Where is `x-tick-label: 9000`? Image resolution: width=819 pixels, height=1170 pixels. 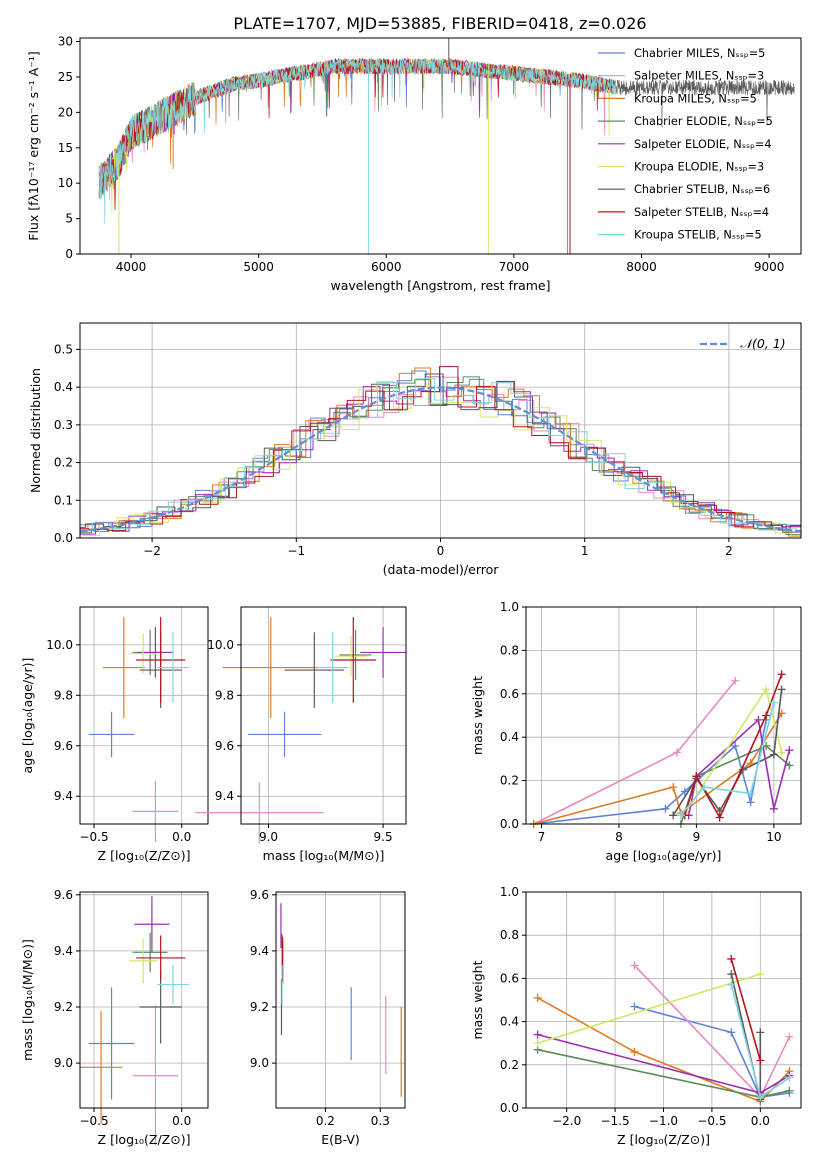
x-tick-label: 9000 is located at coordinates (769, 267).